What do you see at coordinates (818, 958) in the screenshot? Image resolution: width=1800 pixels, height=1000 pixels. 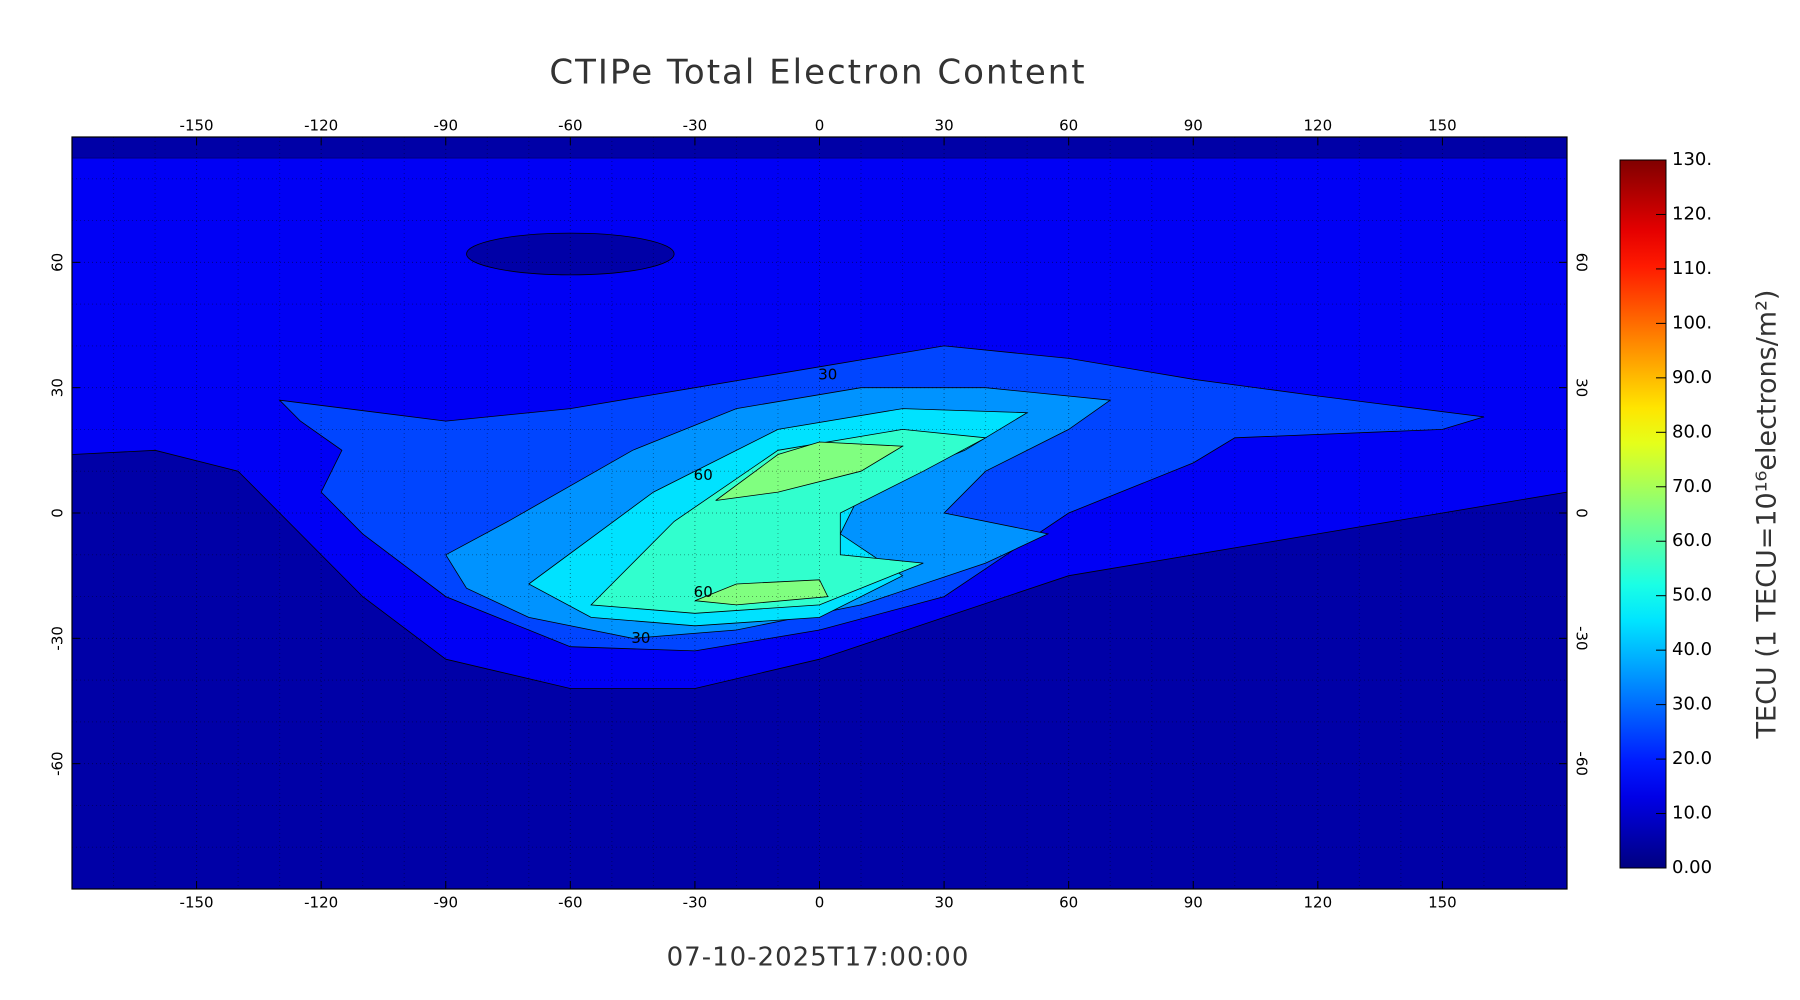 I see `timestamp: 07-10-2025T17:00:00` at bounding box center [818, 958].